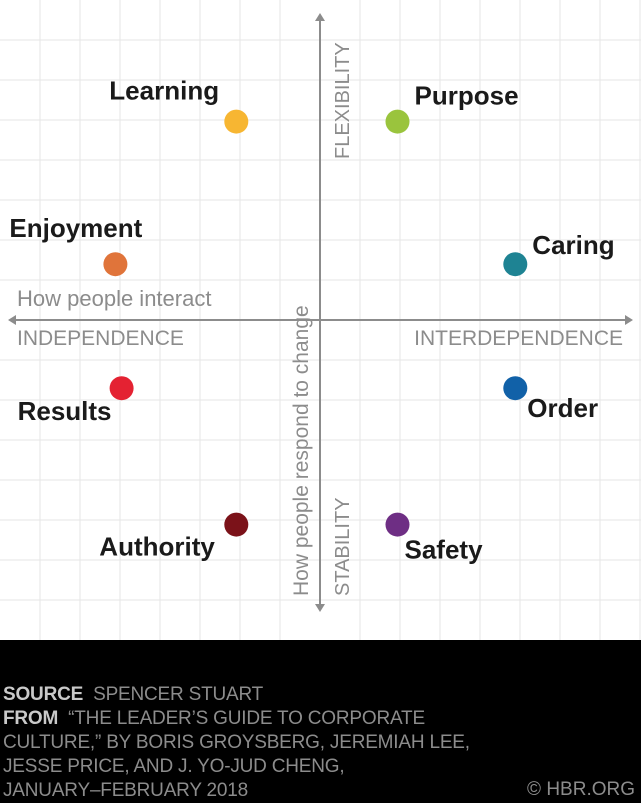 The image size is (641, 803). Describe the element at coordinates (43, 694) in the screenshot. I see `source-label: SOURCE` at that location.